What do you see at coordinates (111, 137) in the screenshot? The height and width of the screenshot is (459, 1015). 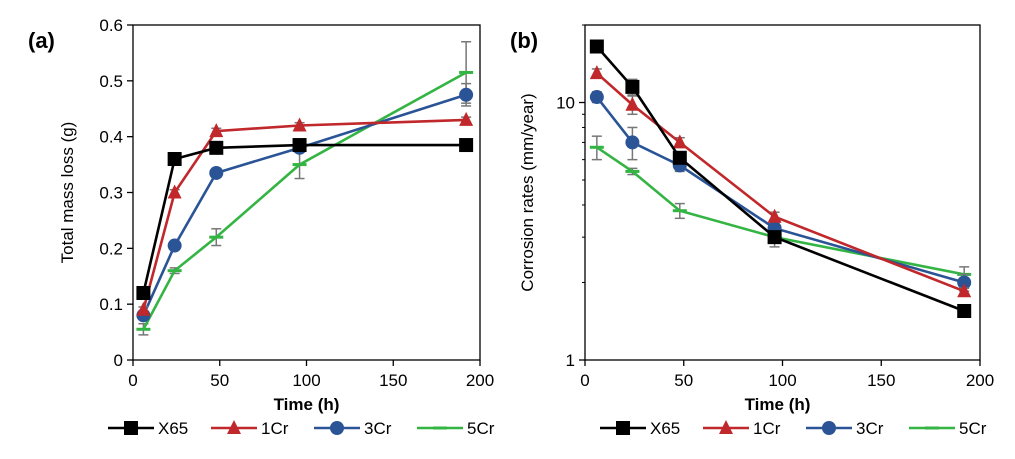 I see `y-tick-label: 0.4` at bounding box center [111, 137].